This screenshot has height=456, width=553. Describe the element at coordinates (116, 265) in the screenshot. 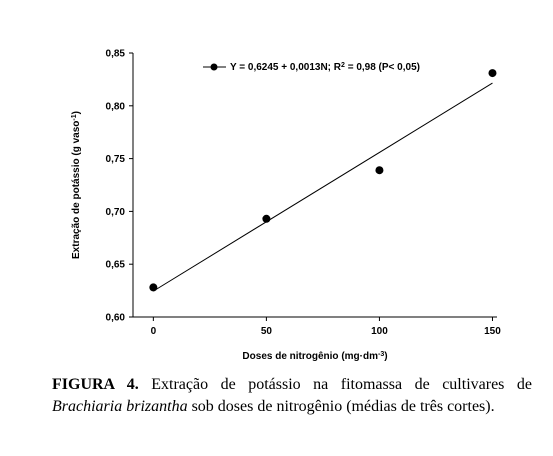

I see `y-tick-label: 0,65` at that location.